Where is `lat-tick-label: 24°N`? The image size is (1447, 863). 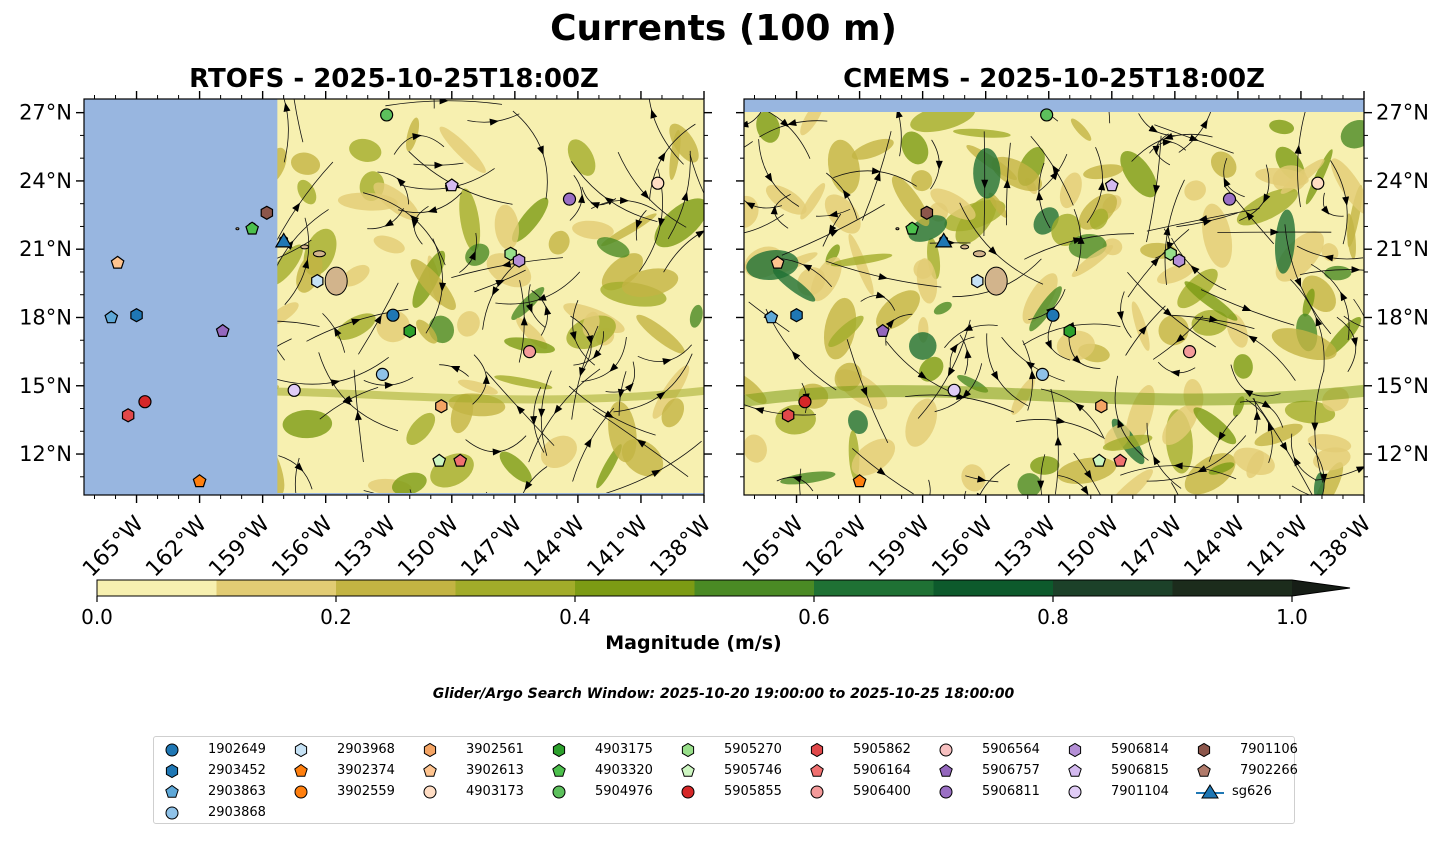
lat-tick-label: 24°N is located at coordinates (1402, 181).